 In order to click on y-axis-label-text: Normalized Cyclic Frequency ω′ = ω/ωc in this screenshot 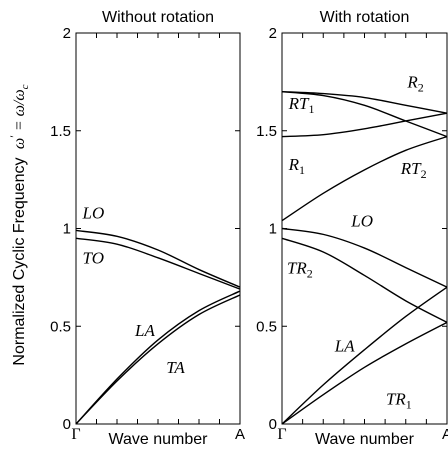, I will do `click(19, 224)`.